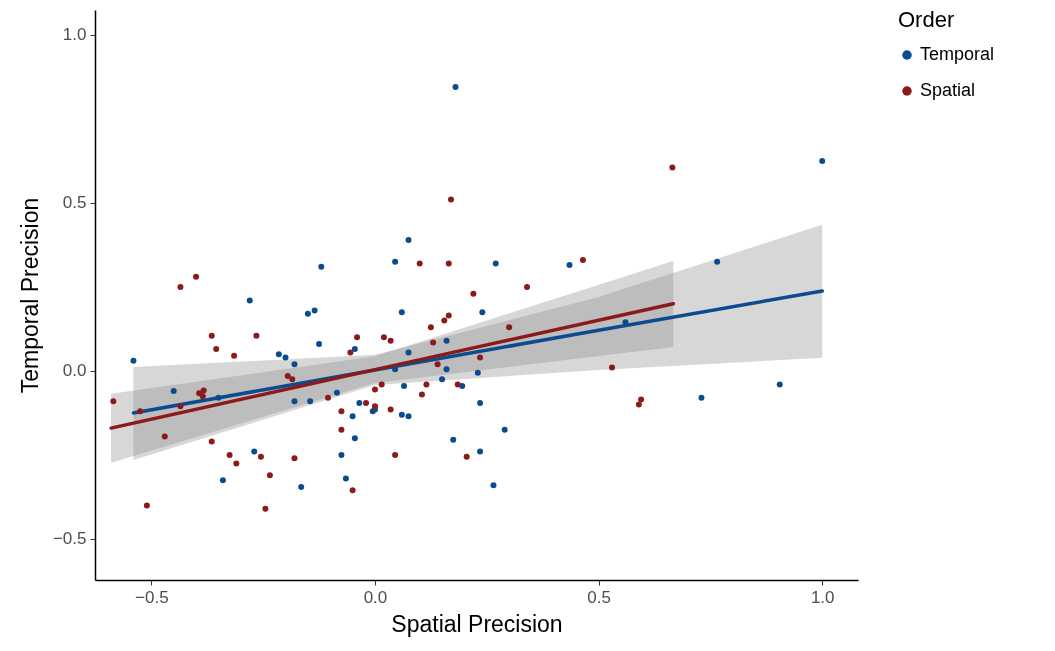  Describe the element at coordinates (74, 371) in the screenshot. I see `y-tick-label: 0.0` at that location.